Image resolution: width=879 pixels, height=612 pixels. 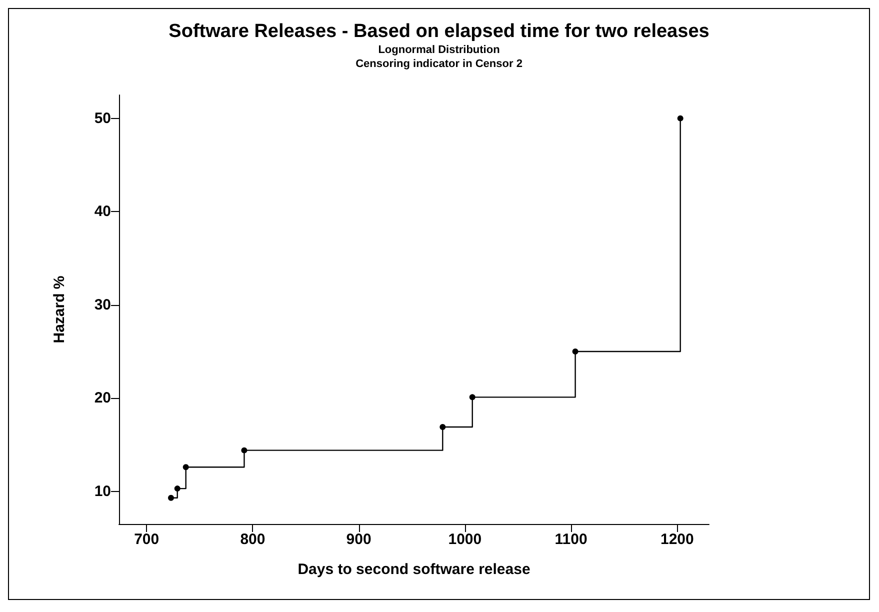 What do you see at coordinates (439, 31) in the screenshot?
I see `chart-title: Software Releases - Based on elapsed time for two releases` at bounding box center [439, 31].